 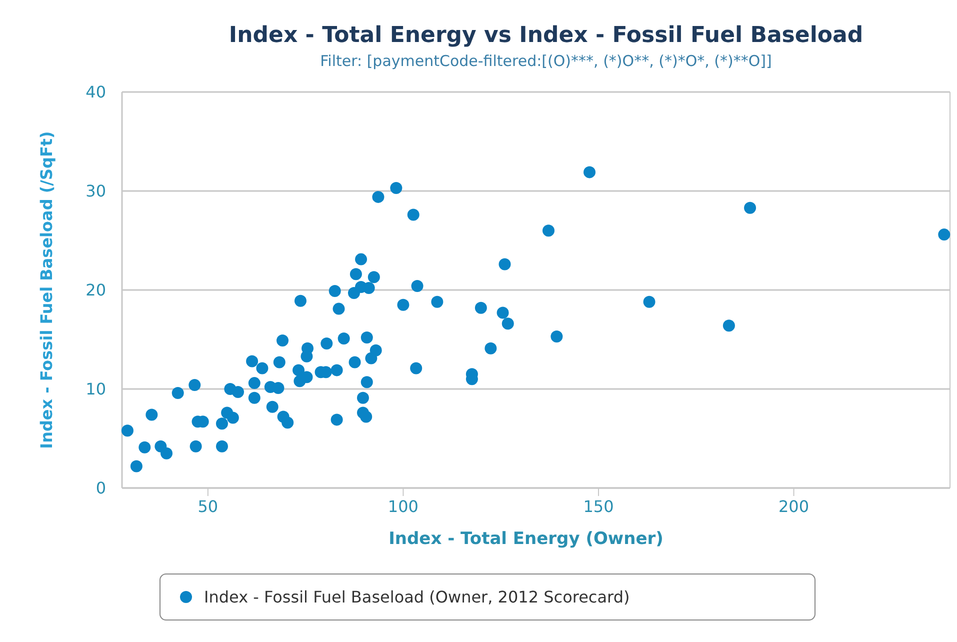 What do you see at coordinates (403, 506) in the screenshot?
I see `x-tick-label: 100` at bounding box center [403, 506].